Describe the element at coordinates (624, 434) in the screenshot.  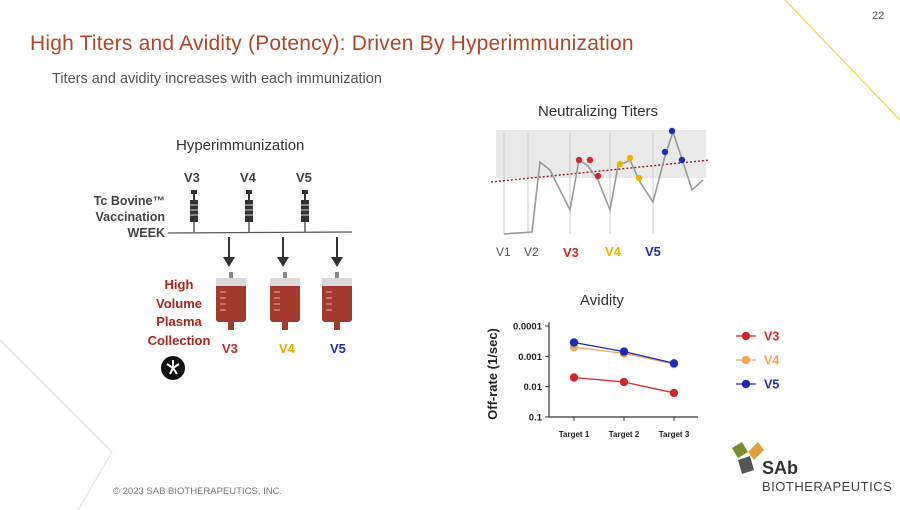
I see `avidity-x-tick-label: Target 2` at that location.